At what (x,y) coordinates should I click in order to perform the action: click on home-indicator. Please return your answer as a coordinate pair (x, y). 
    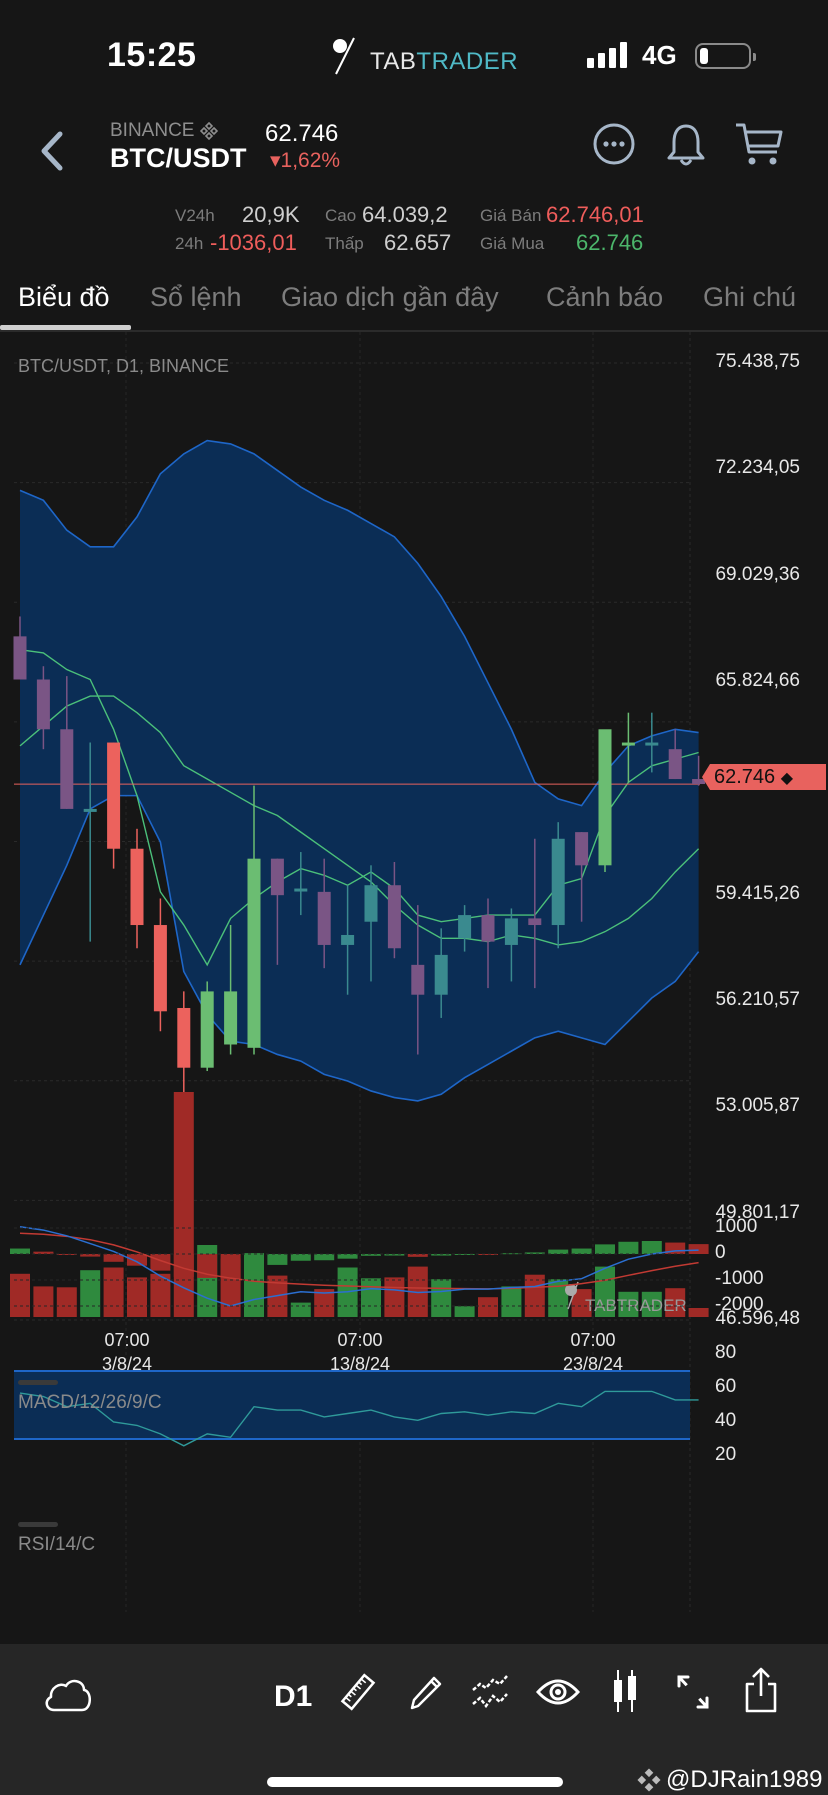
    Looking at the image, I should click on (415, 1782).